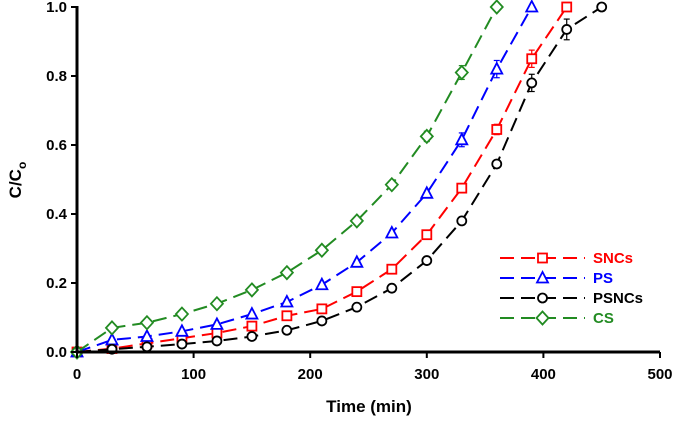 The height and width of the screenshot is (423, 685). I want to click on legend-label-ps: PS, so click(603, 278).